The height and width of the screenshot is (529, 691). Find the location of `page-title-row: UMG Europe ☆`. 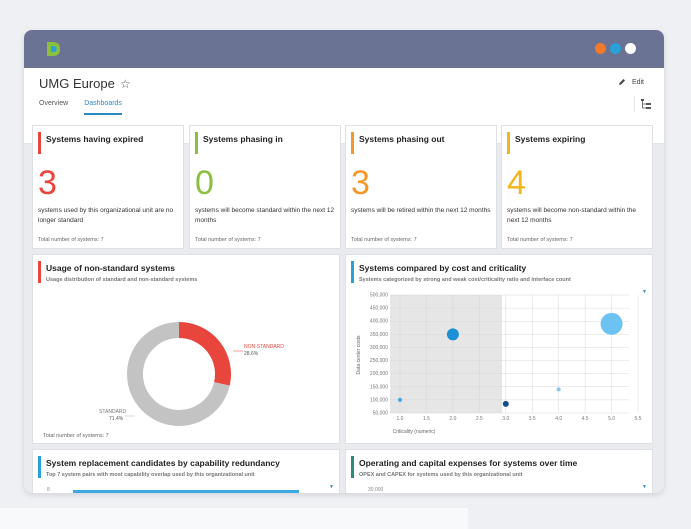

page-title-row: UMG Europe ☆ is located at coordinates (85, 83).